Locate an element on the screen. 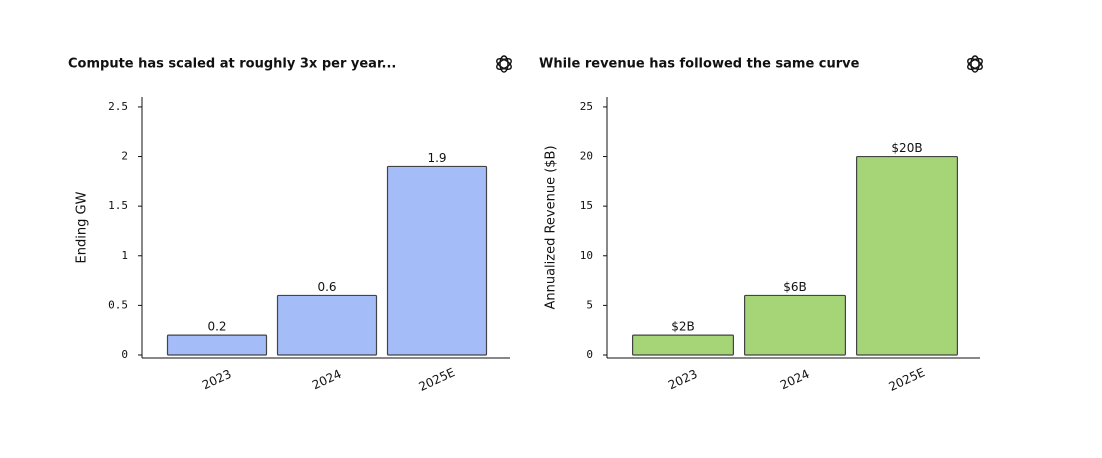 This screenshot has height=458, width=1102. data-label: 0.2 is located at coordinates (216, 327).